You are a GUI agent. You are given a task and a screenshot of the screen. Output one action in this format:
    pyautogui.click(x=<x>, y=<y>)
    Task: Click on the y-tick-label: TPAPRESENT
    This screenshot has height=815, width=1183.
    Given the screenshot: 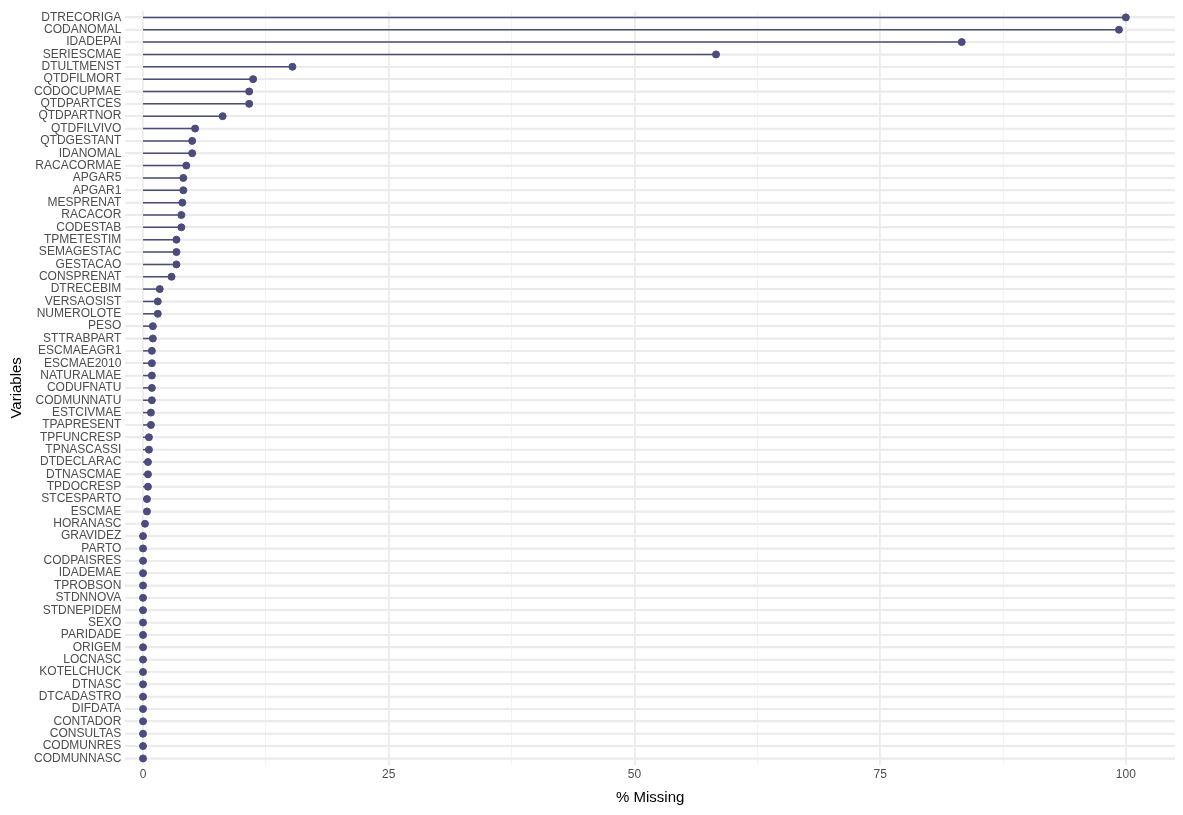 What is the action you would take?
    pyautogui.click(x=82, y=424)
    